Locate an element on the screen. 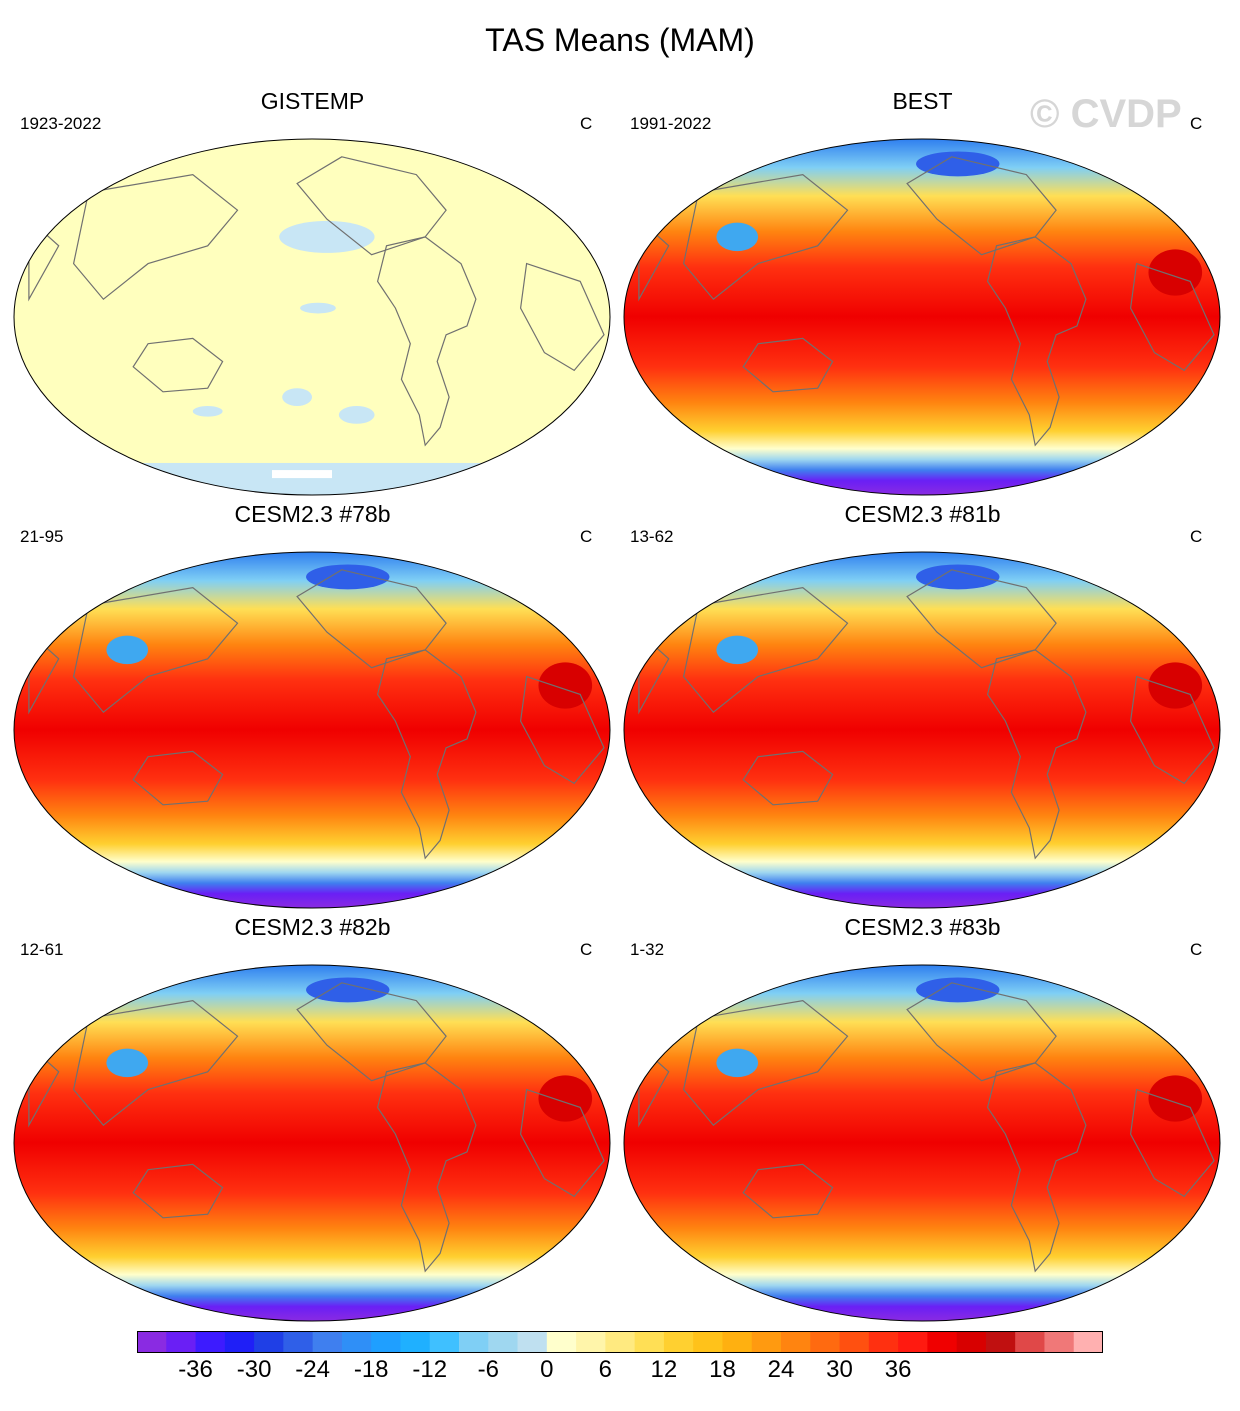 This screenshot has width=1240, height=1411. sahara-hot-spot is located at coordinates (565, 1098).